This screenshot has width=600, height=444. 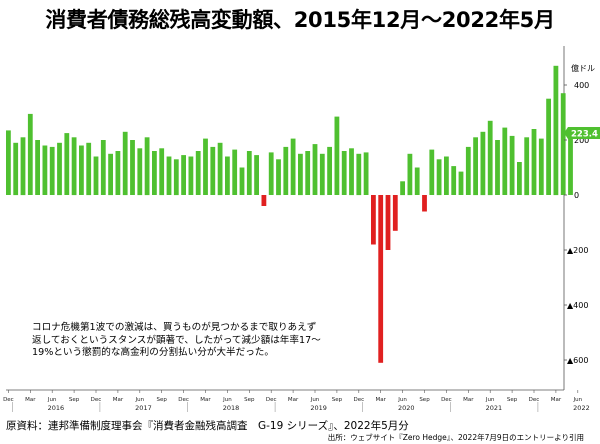 What do you see at coordinates (581, 85) in the screenshot?
I see `y-tick-label: 400` at bounding box center [581, 85].